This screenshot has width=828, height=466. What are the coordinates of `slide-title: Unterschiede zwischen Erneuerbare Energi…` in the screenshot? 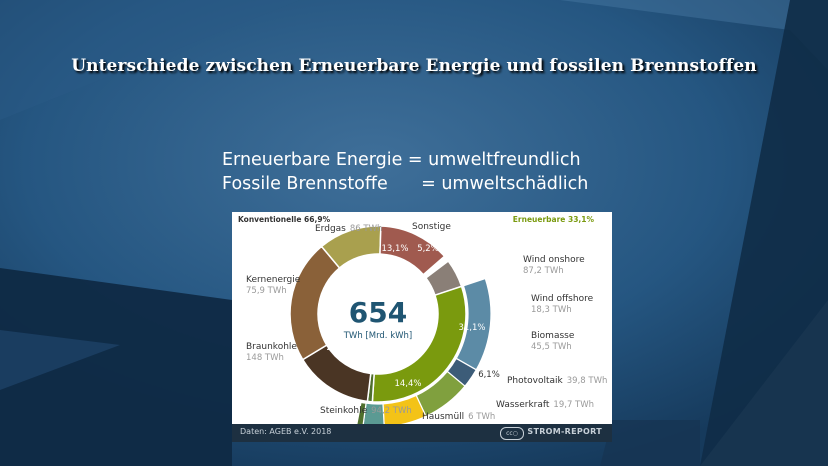 It's located at (414, 66).